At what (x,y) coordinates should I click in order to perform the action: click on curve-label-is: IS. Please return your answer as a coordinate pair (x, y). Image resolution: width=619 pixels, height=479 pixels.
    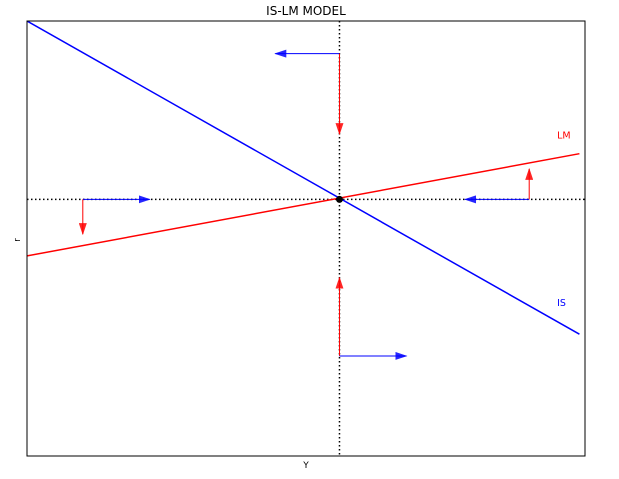
    Looking at the image, I should click on (561, 303).